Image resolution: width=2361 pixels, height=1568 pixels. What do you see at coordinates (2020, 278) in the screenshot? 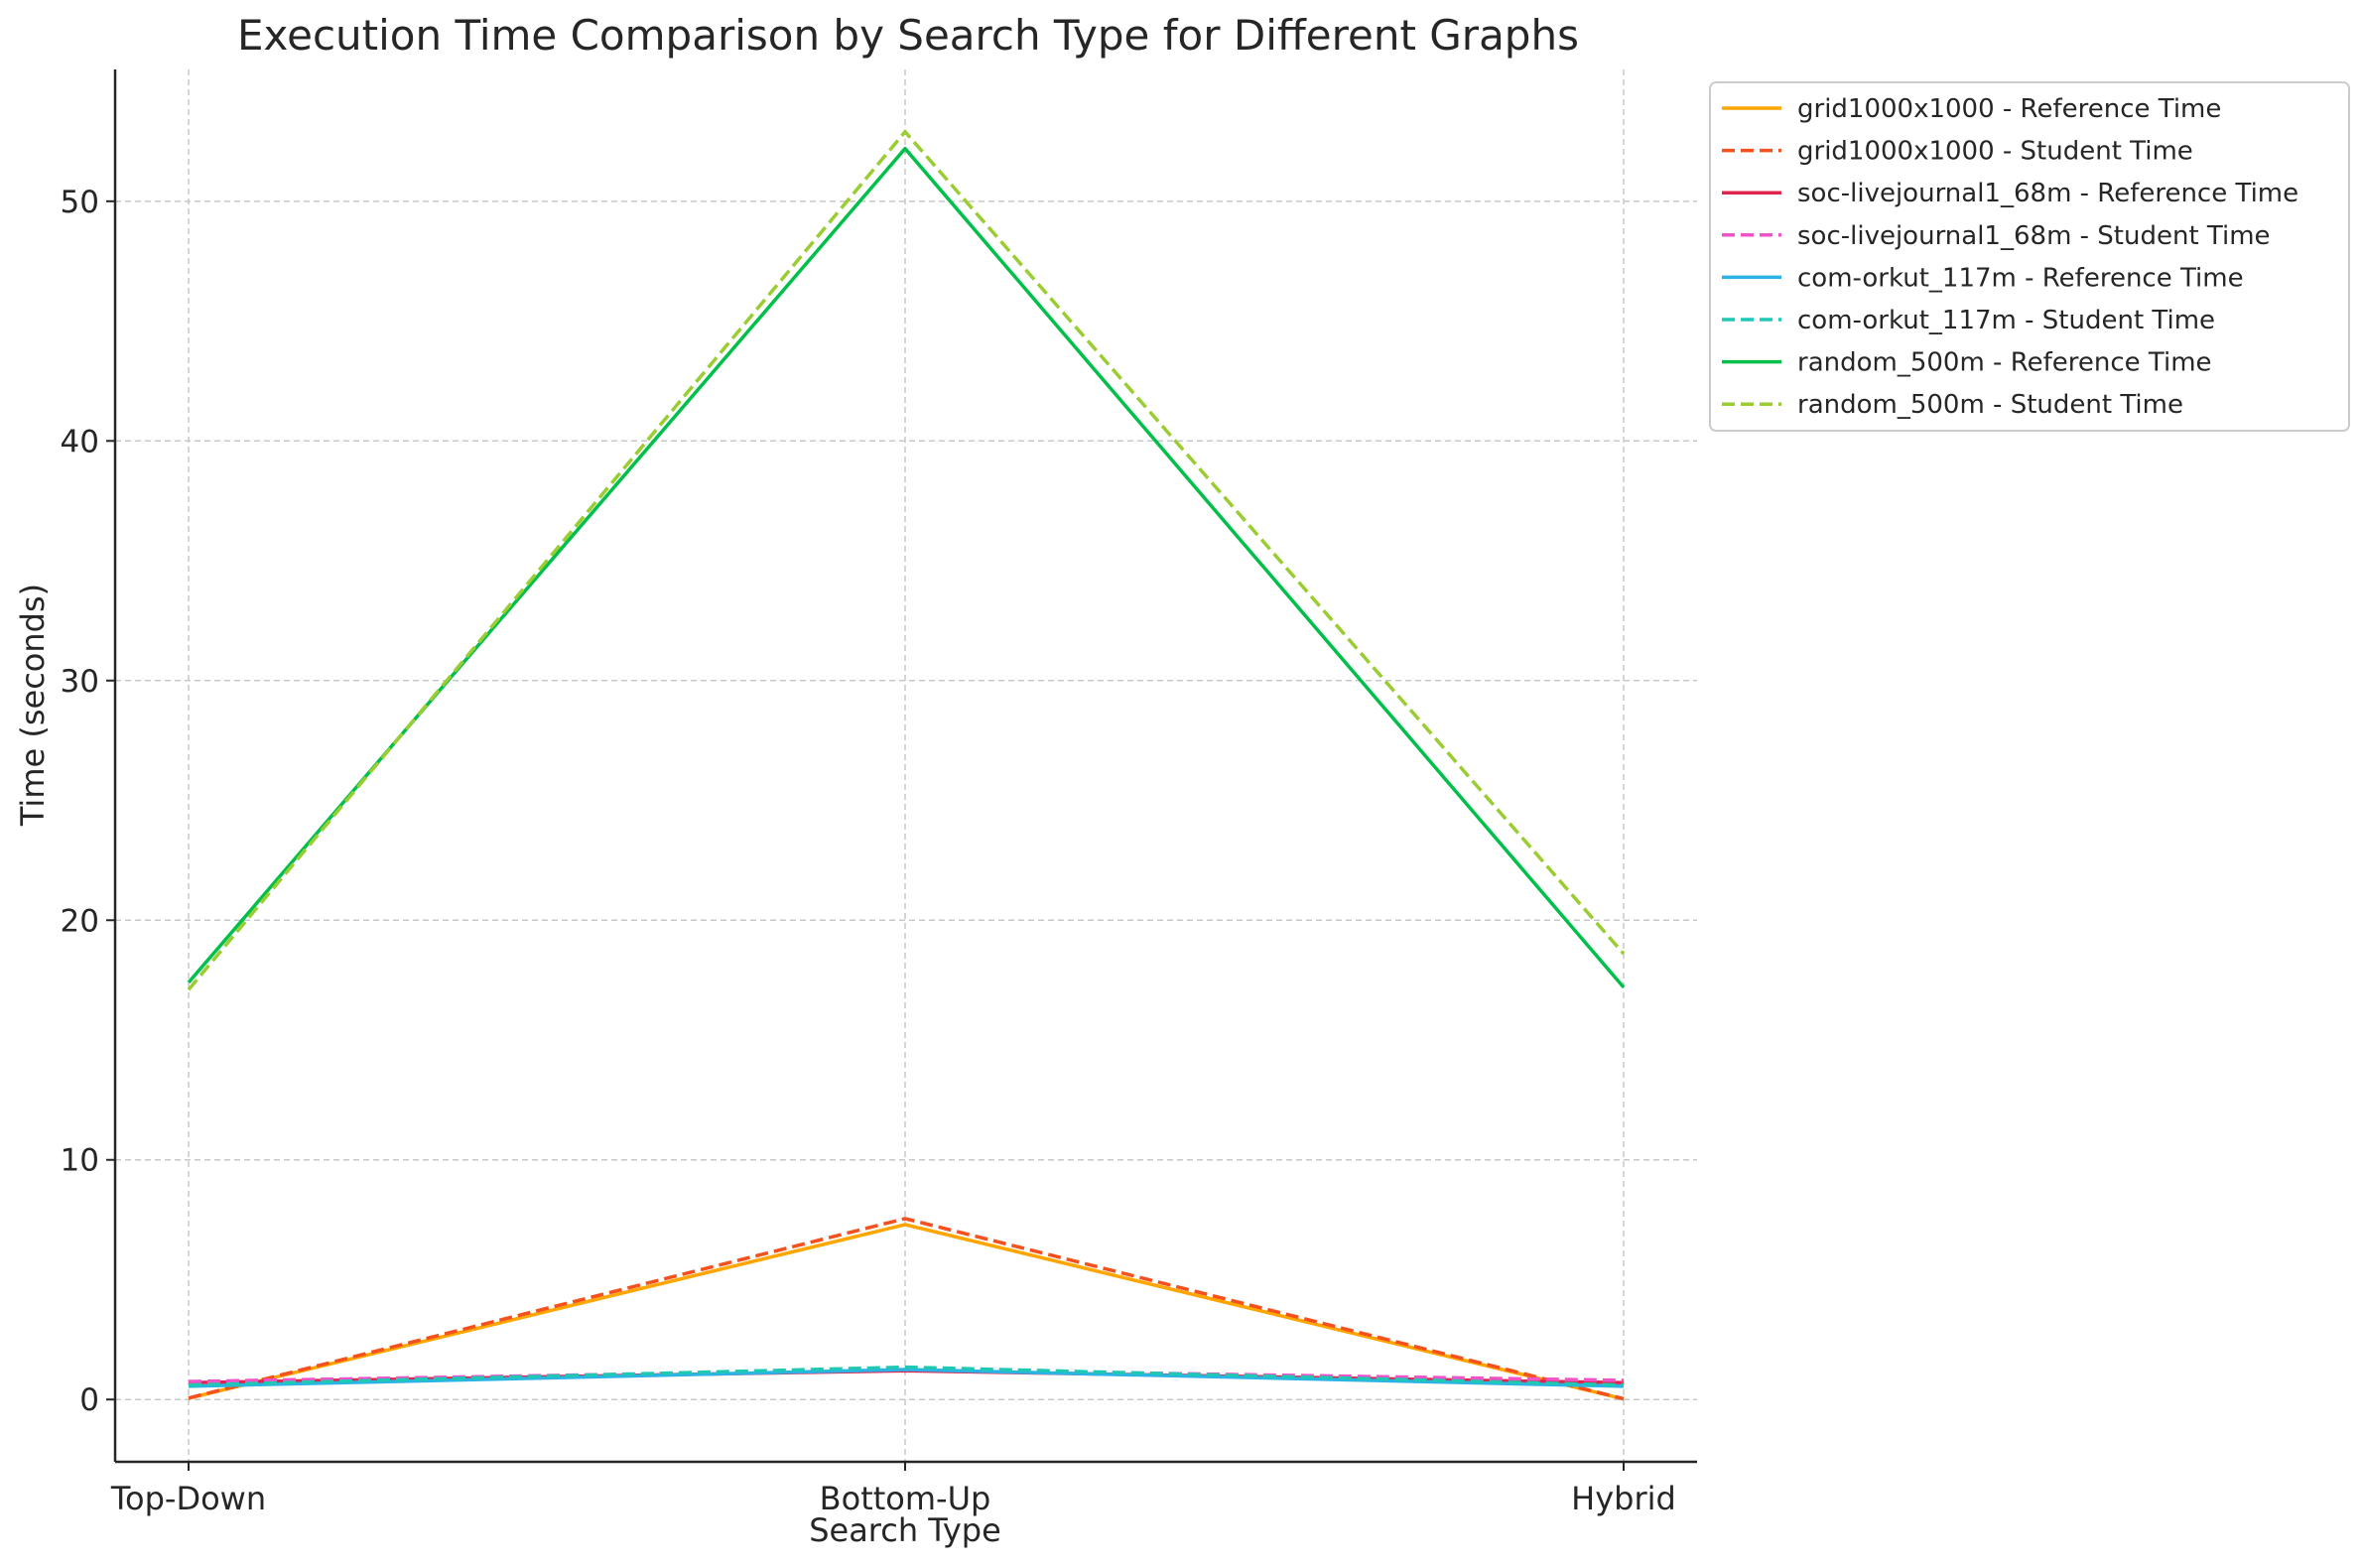
I see `legend-label: com-orkut_117m - Reference Time` at bounding box center [2020, 278].